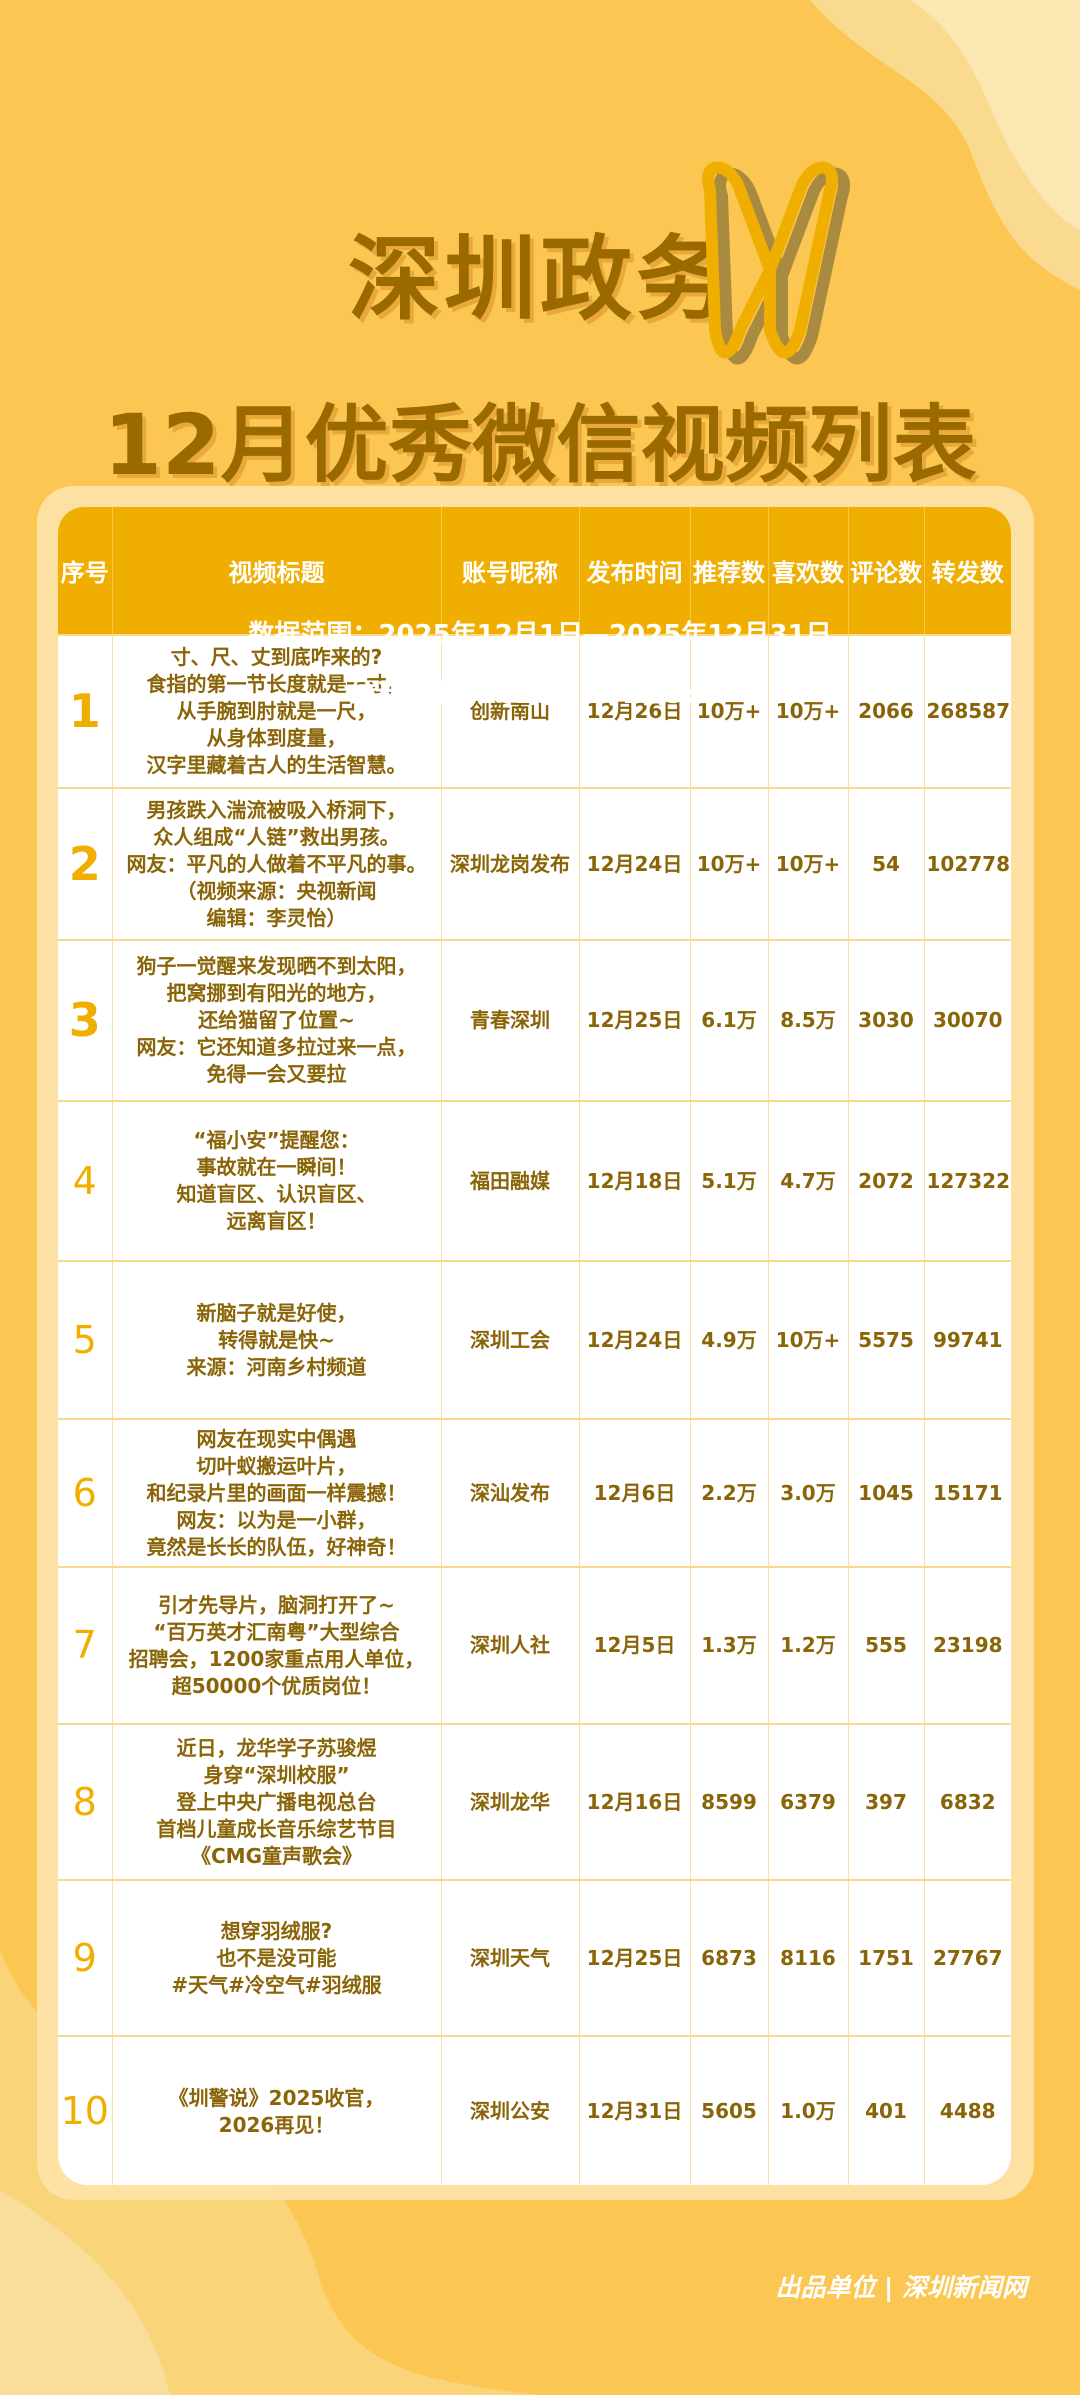  I want to click on cell-account: 深圳人社, so click(509, 1645).